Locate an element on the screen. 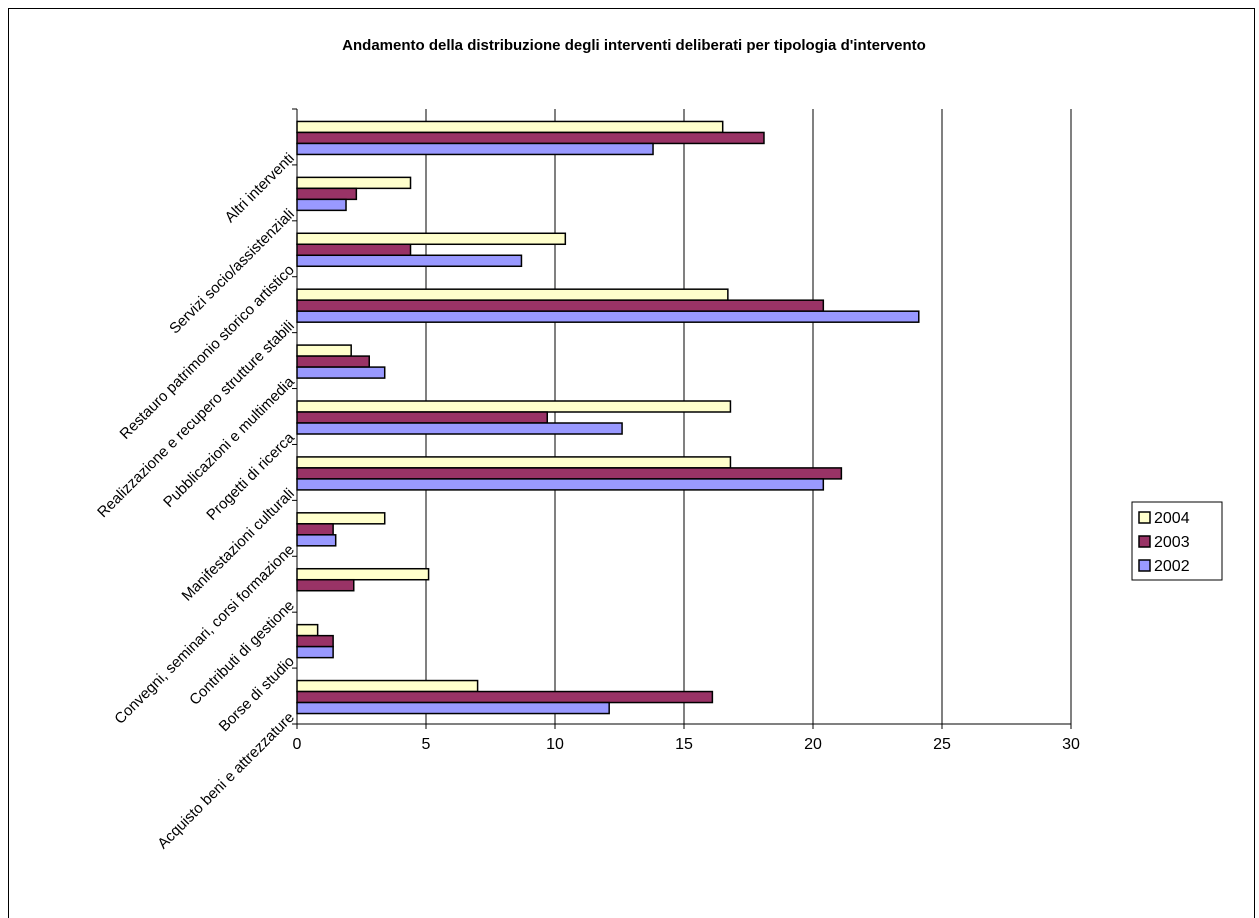  x-tick-label: 10 is located at coordinates (555, 744).